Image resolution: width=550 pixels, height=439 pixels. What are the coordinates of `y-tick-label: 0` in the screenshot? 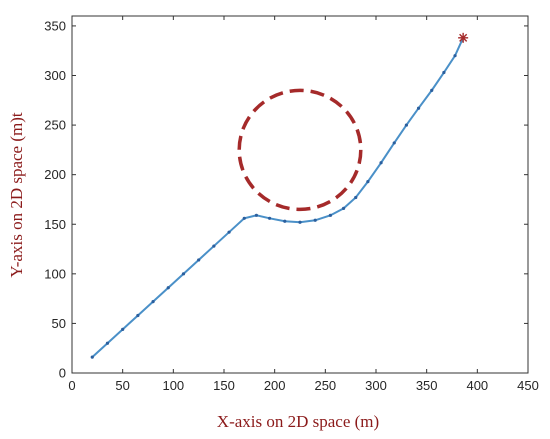 It's located at (62, 373).